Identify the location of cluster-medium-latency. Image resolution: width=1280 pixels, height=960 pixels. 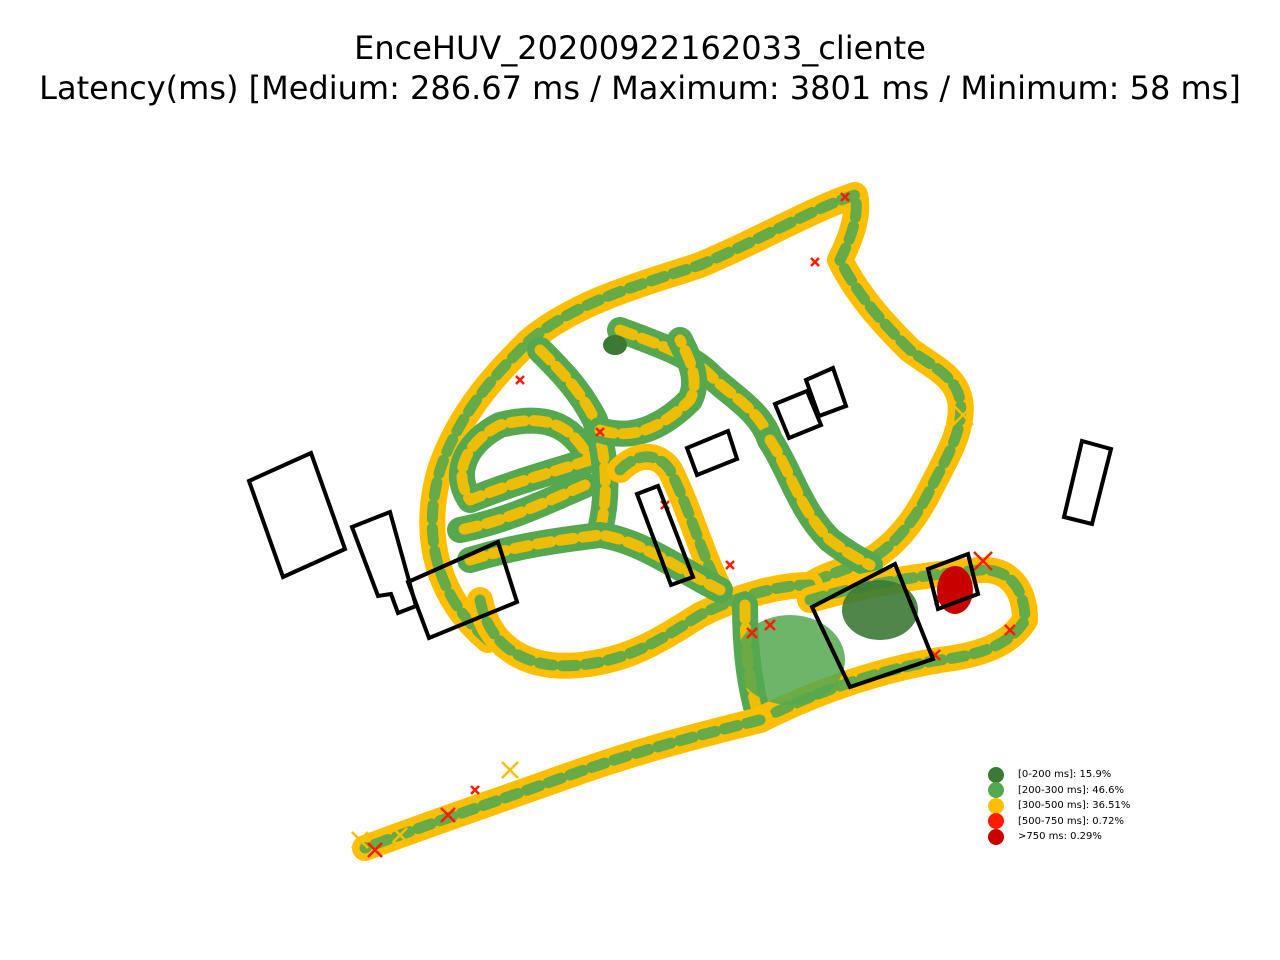
(790, 660).